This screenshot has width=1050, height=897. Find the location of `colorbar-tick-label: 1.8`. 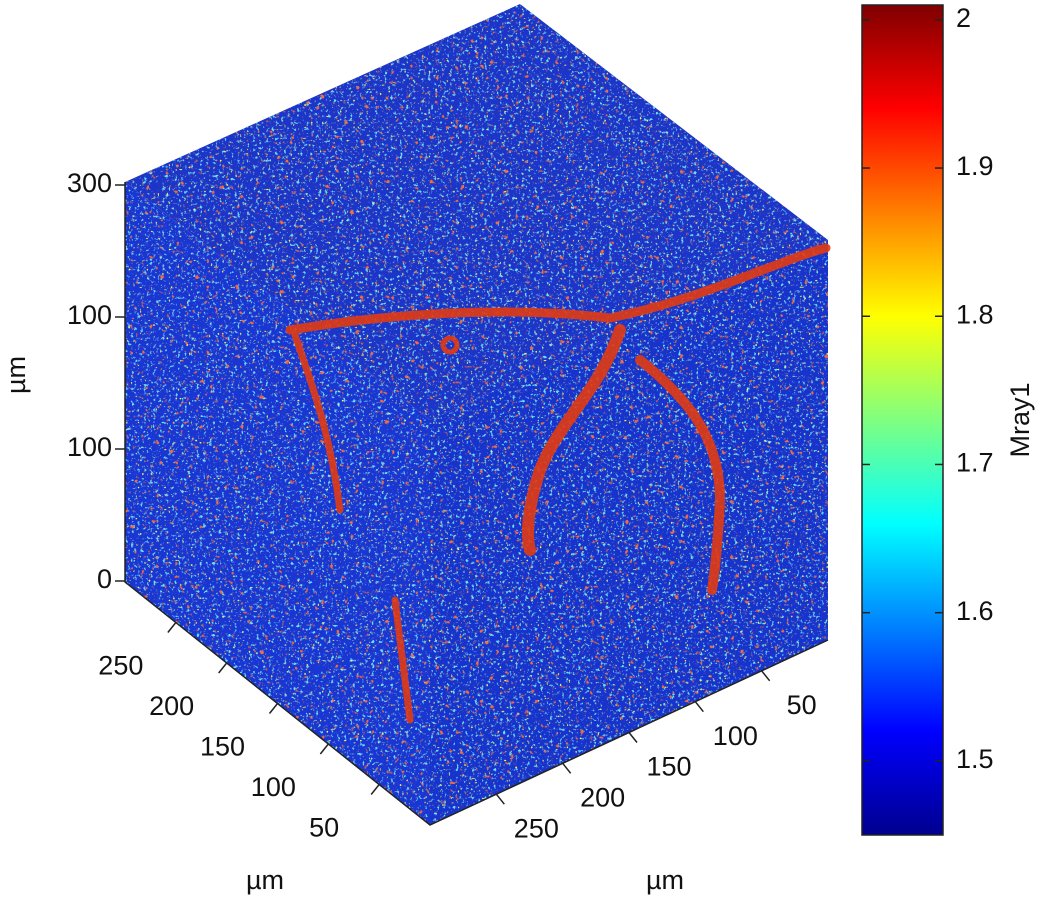

colorbar-tick-label: 1.8 is located at coordinates (975, 314).